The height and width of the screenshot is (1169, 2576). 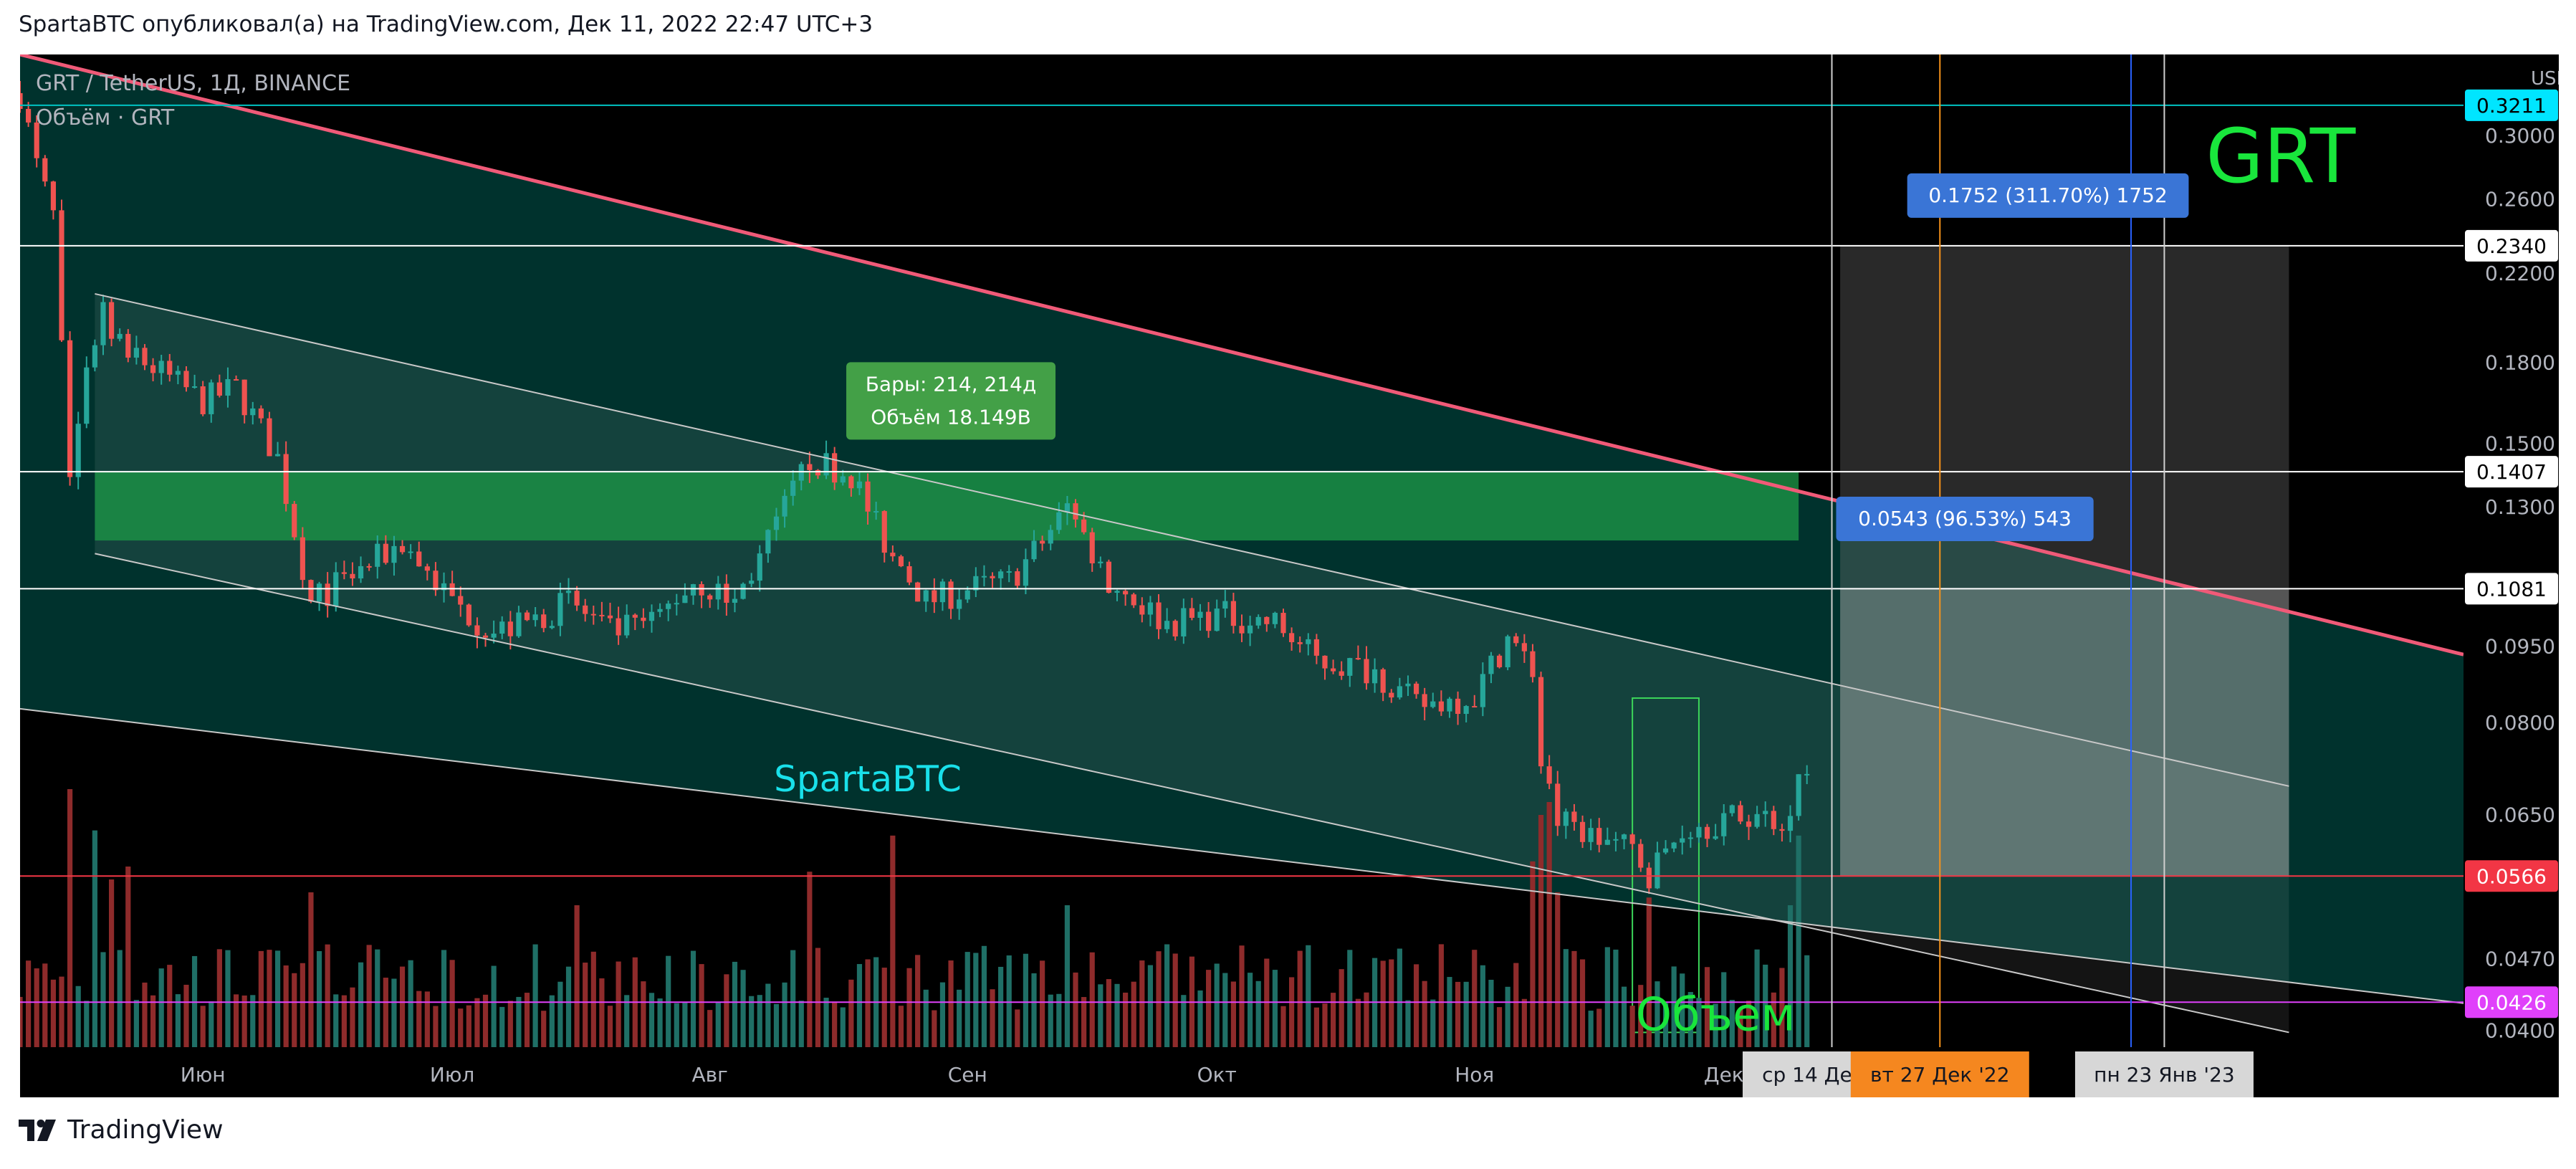 What do you see at coordinates (951, 401) in the screenshot?
I see `bars-range-info: Бары: 214, 214д Объём 18.149B` at bounding box center [951, 401].